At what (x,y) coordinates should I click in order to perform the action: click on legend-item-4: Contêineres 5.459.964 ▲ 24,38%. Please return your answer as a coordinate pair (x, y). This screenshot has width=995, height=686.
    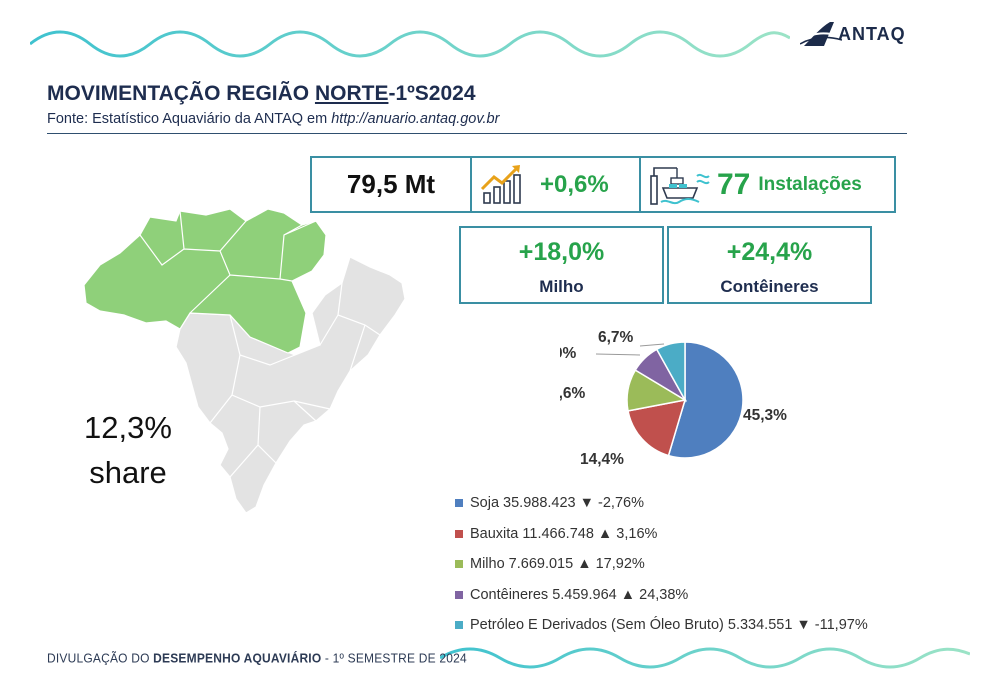
    Looking at the image, I should click on (661, 595).